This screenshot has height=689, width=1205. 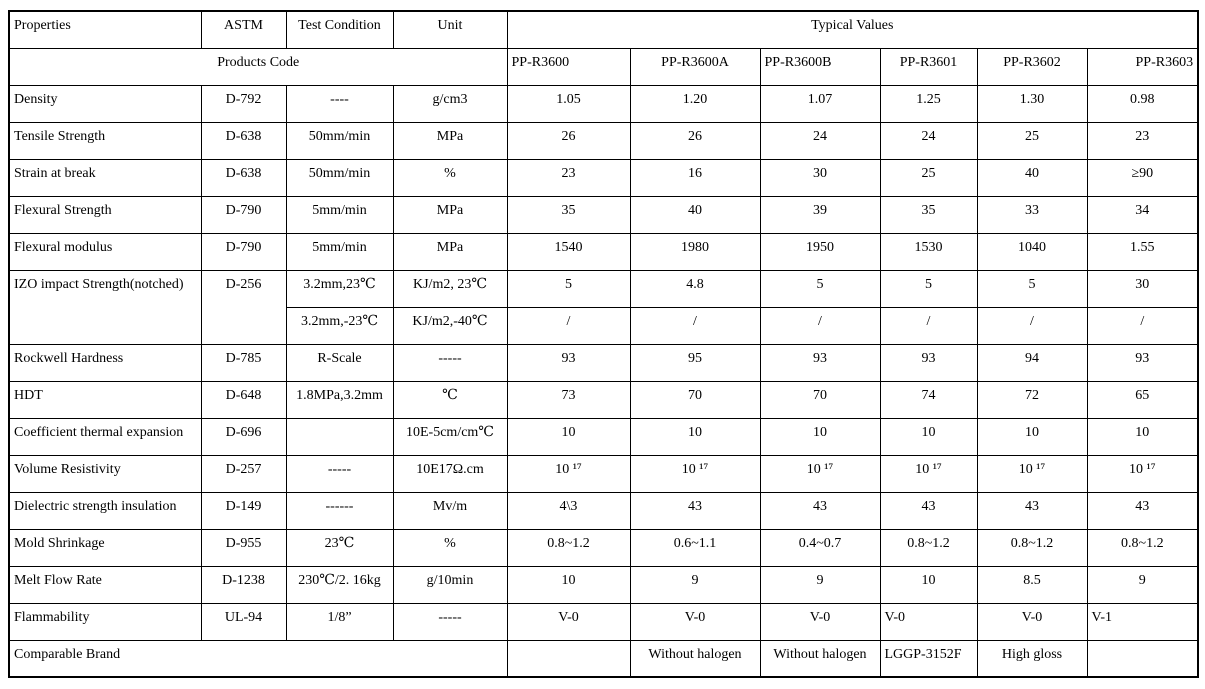 I want to click on astm-cell: D-696, so click(x=243, y=436).